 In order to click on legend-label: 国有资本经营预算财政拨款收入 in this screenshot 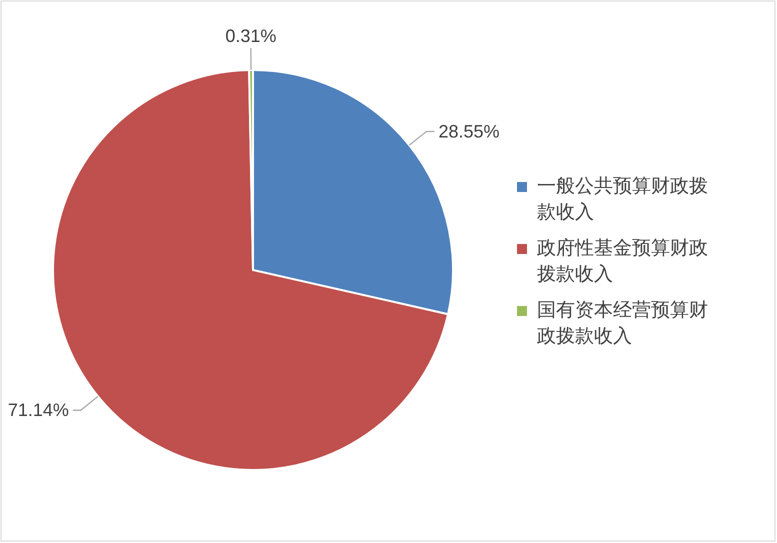, I will do `click(622, 323)`.